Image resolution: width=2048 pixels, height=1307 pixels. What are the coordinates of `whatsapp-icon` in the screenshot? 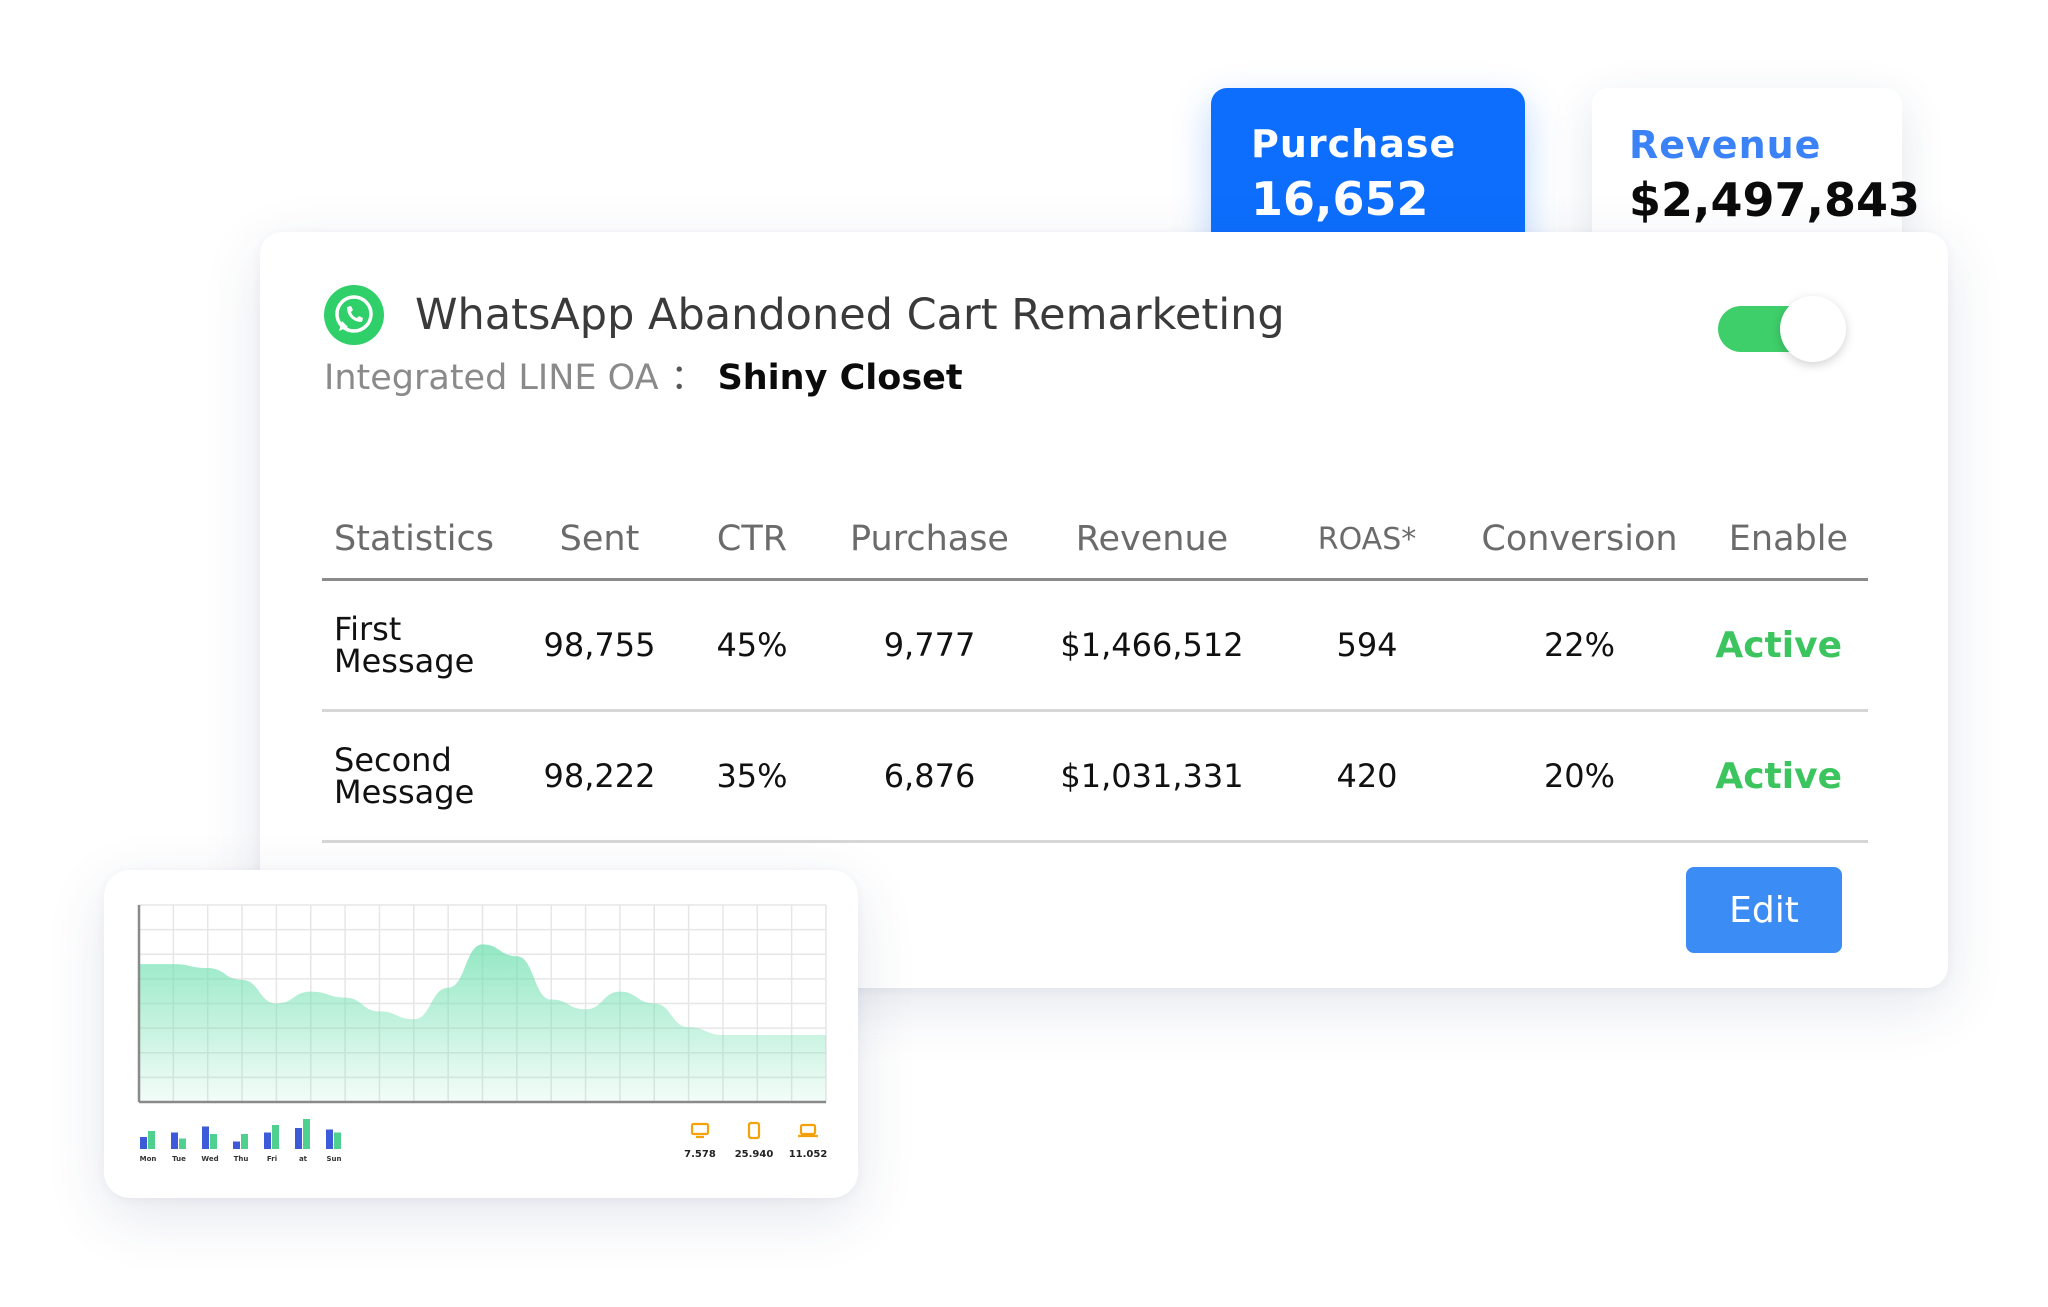 It's located at (354, 315).